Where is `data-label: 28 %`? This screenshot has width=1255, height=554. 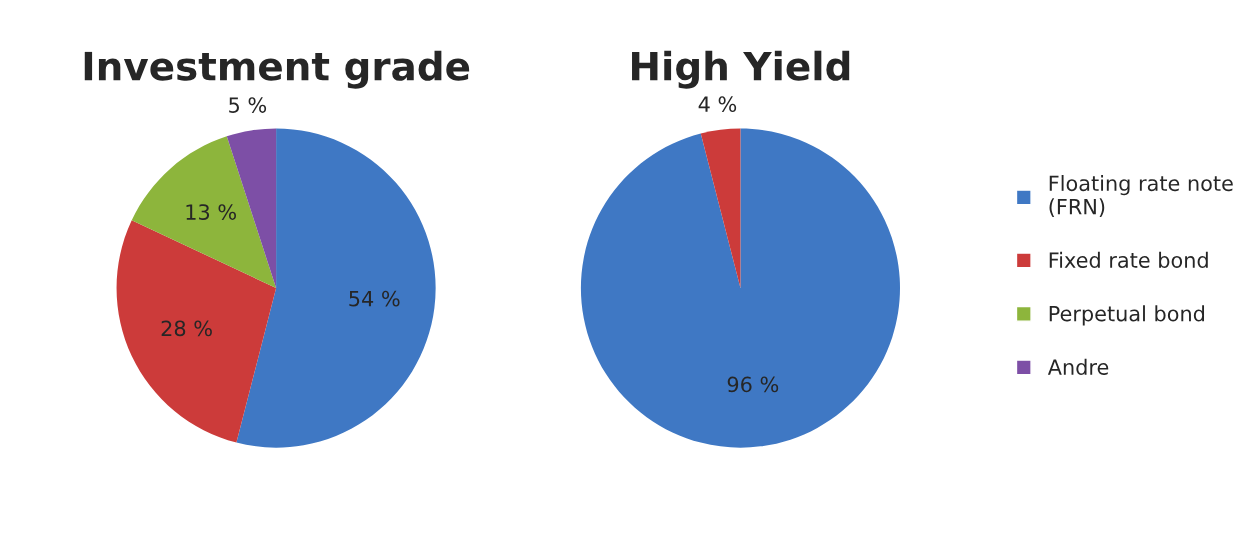 data-label: 28 % is located at coordinates (186, 328).